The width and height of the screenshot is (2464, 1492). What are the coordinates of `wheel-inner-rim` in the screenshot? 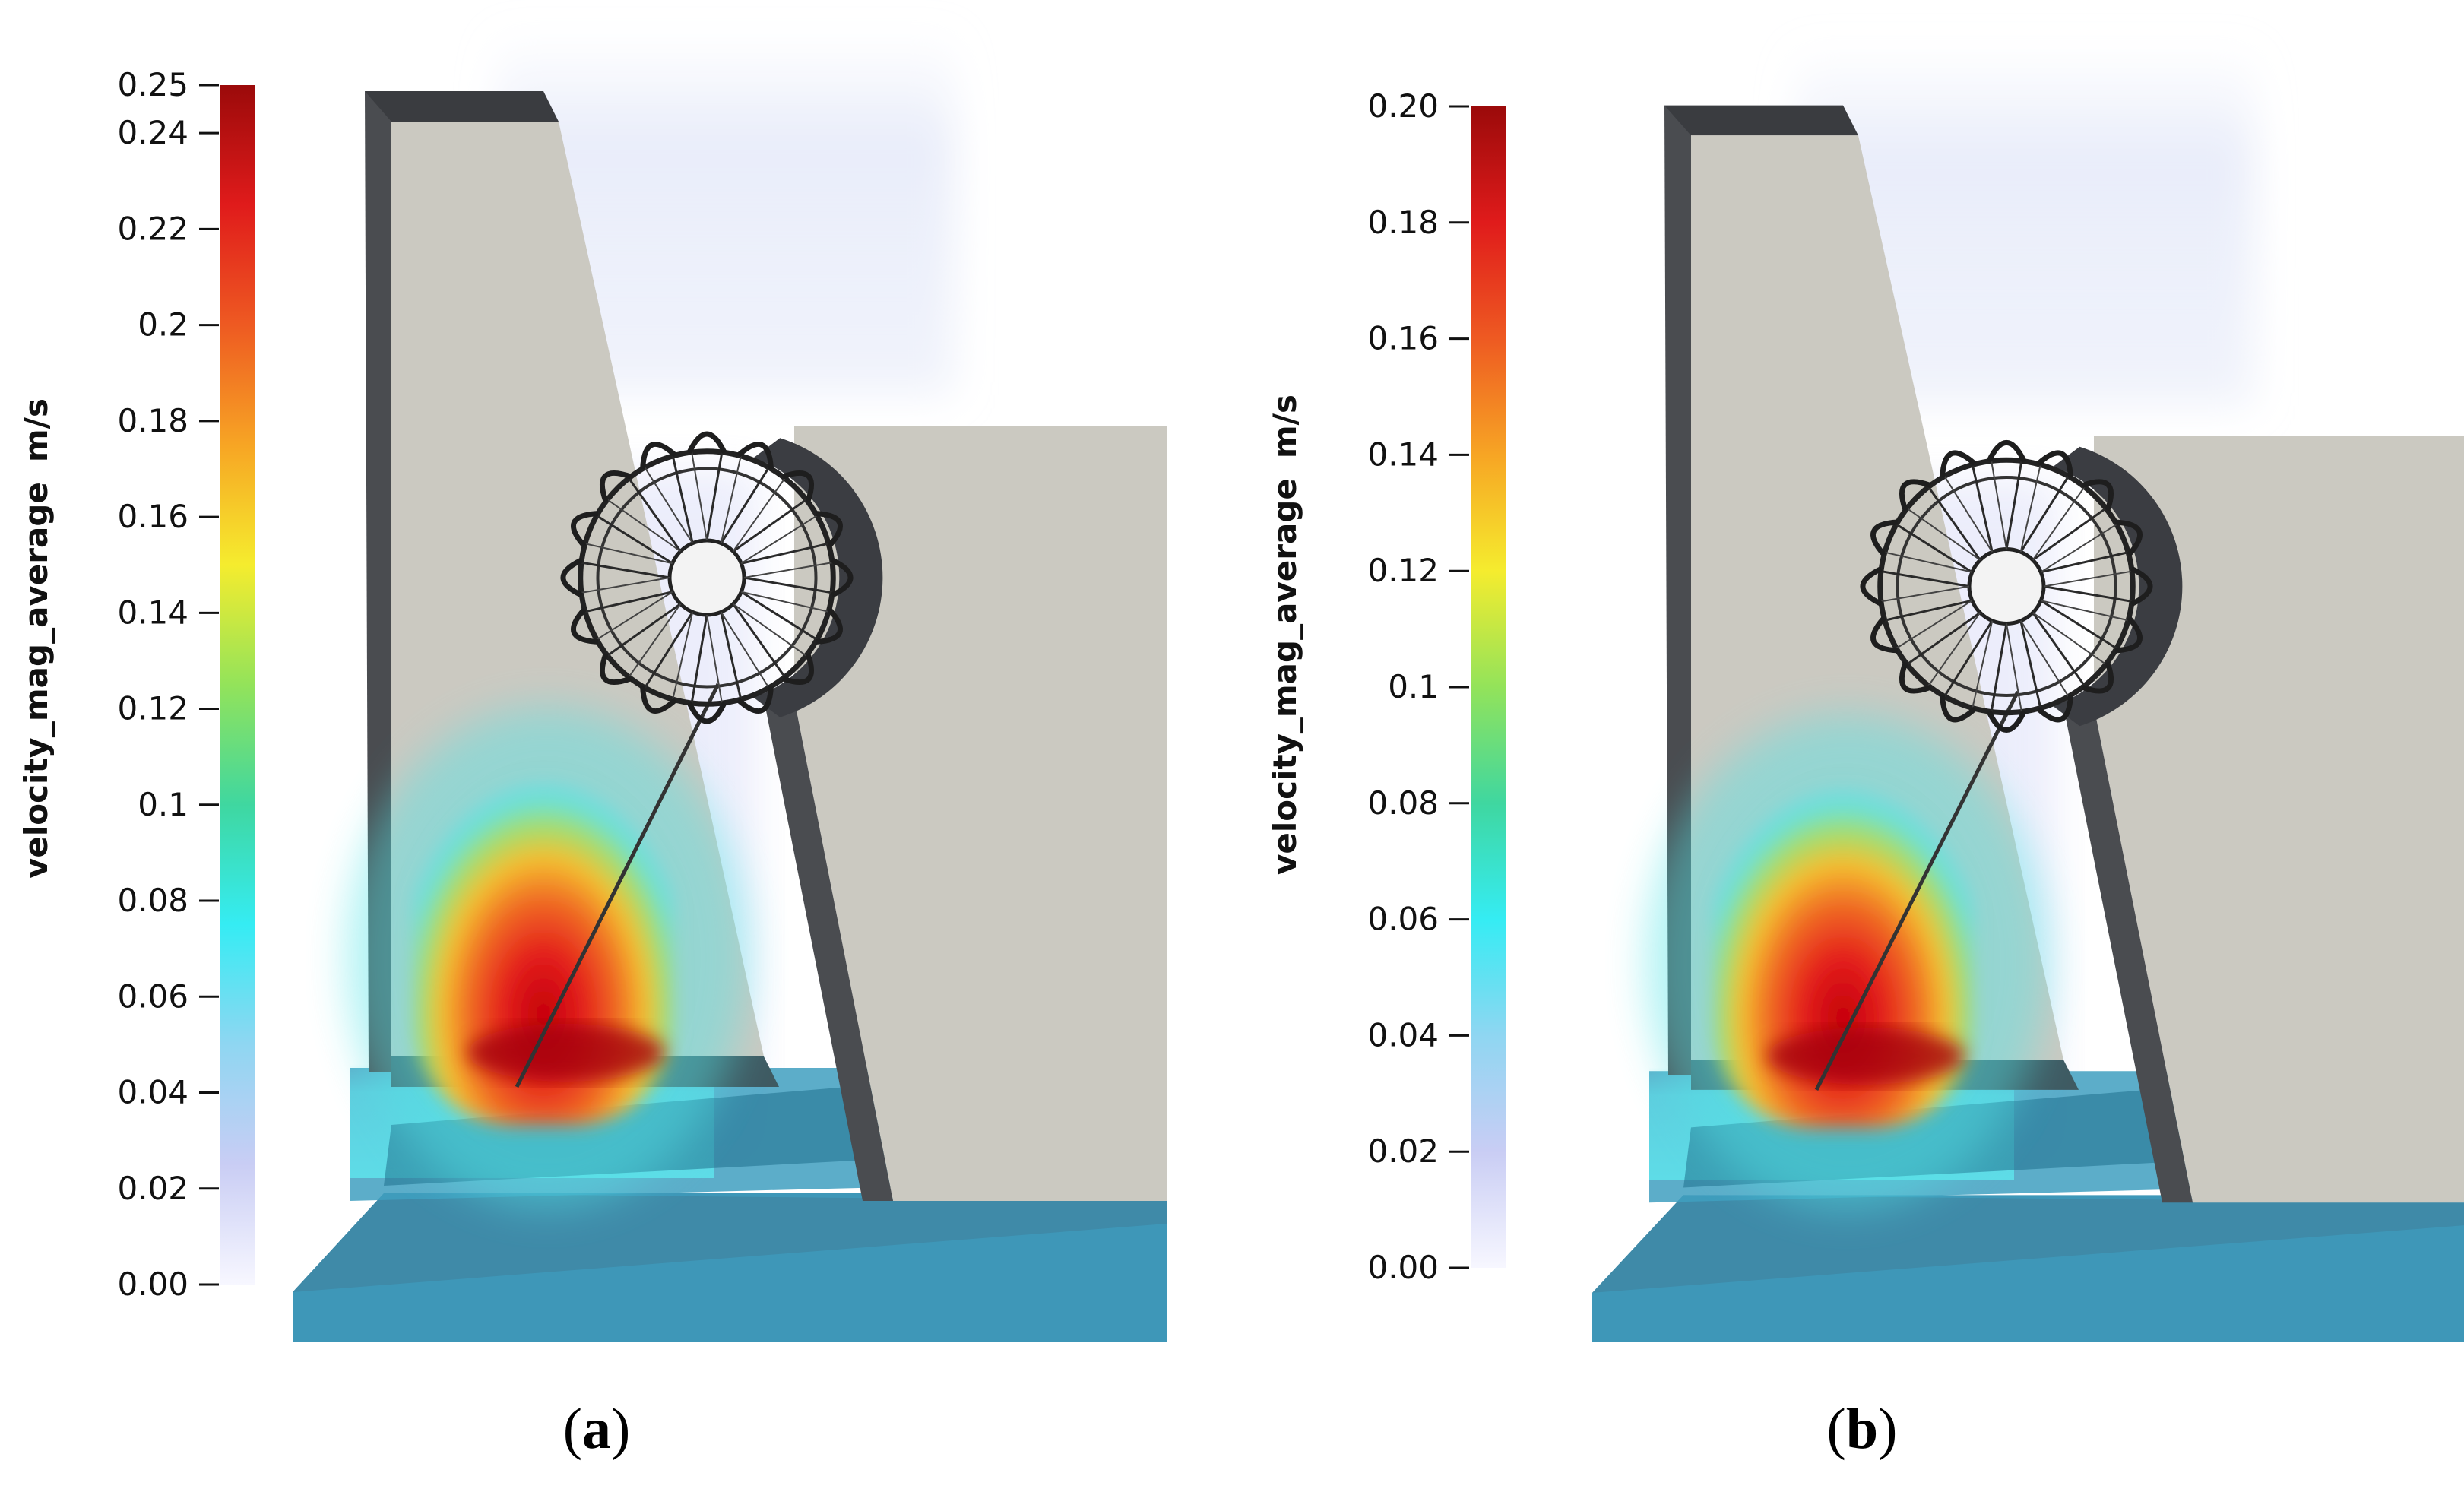 It's located at (707, 578).